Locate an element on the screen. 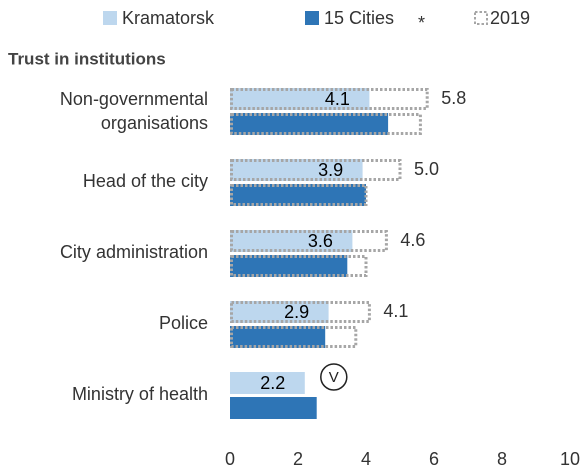  category-label: Head of the city is located at coordinates (145, 181).